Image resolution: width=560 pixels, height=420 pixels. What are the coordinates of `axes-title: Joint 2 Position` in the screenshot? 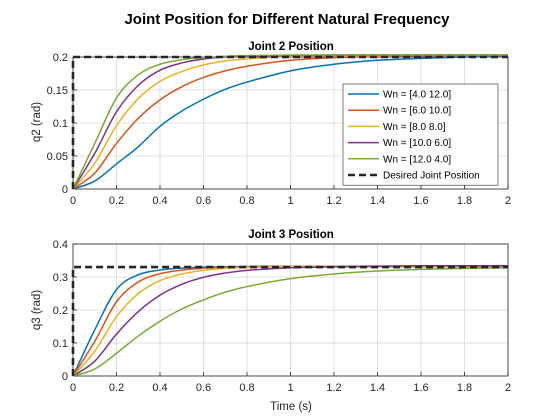 It's located at (291, 47).